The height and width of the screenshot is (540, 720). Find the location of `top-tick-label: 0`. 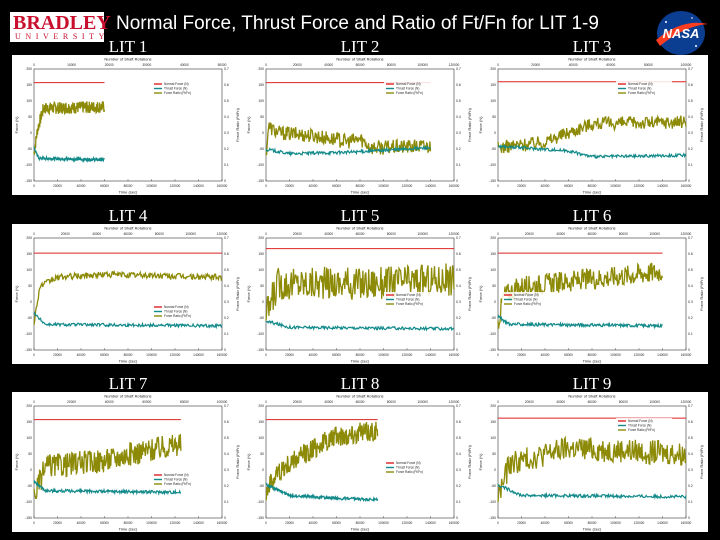

top-tick-label: 0 is located at coordinates (34, 65).